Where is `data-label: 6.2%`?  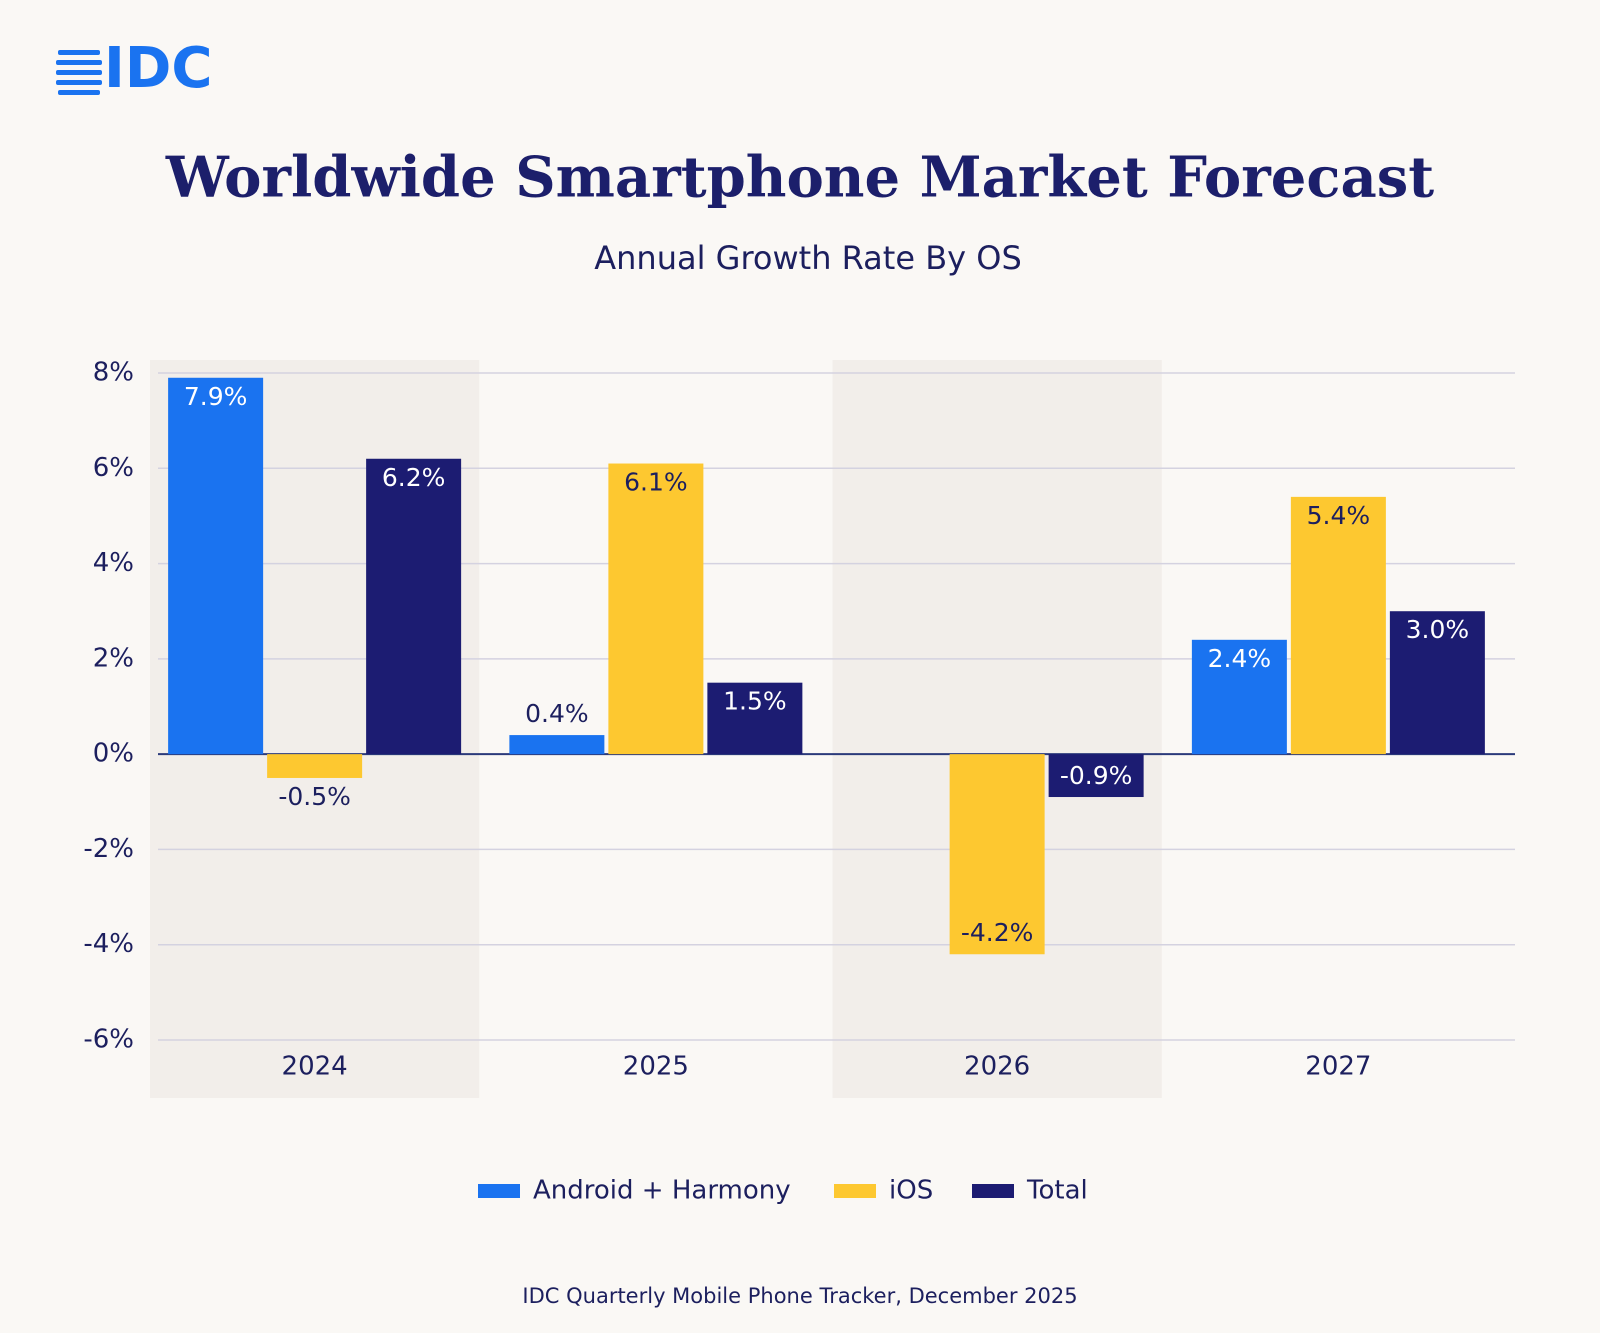 data-label: 6.2% is located at coordinates (414, 477).